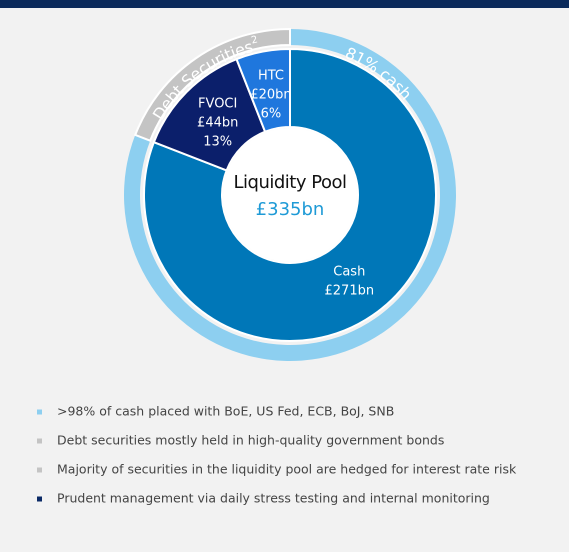 The width and height of the screenshot is (569, 552). I want to click on segment-label: FVOCI, so click(217, 104).